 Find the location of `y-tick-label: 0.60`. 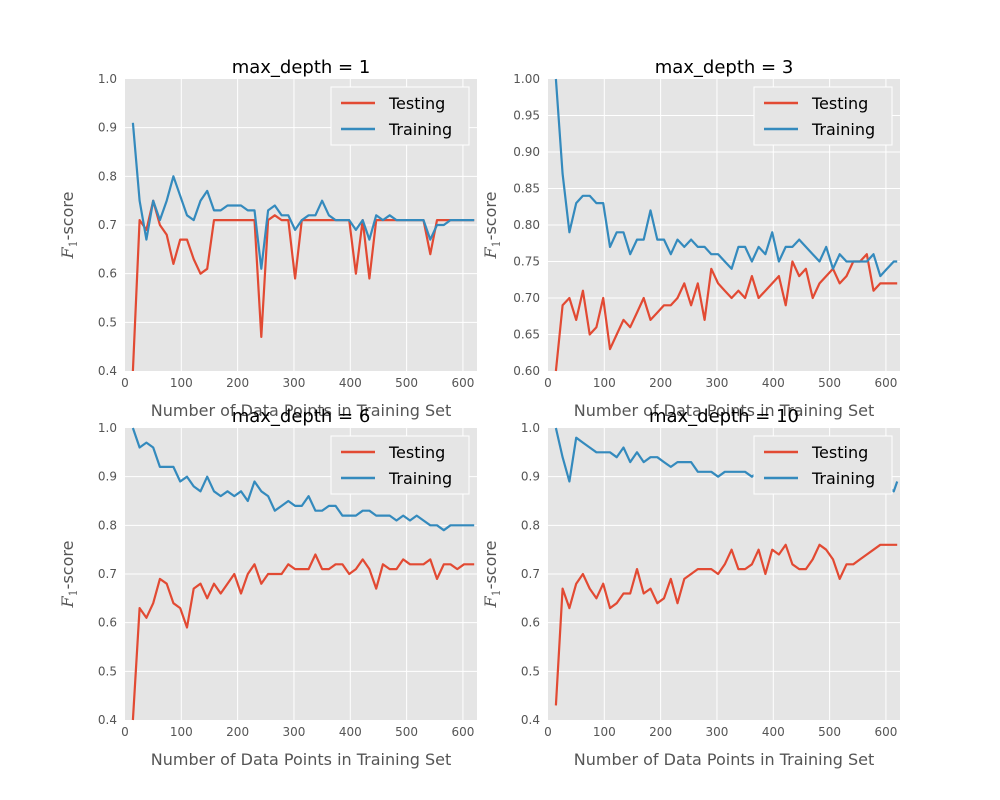

y-tick-label: 0.60 is located at coordinates (526, 371).